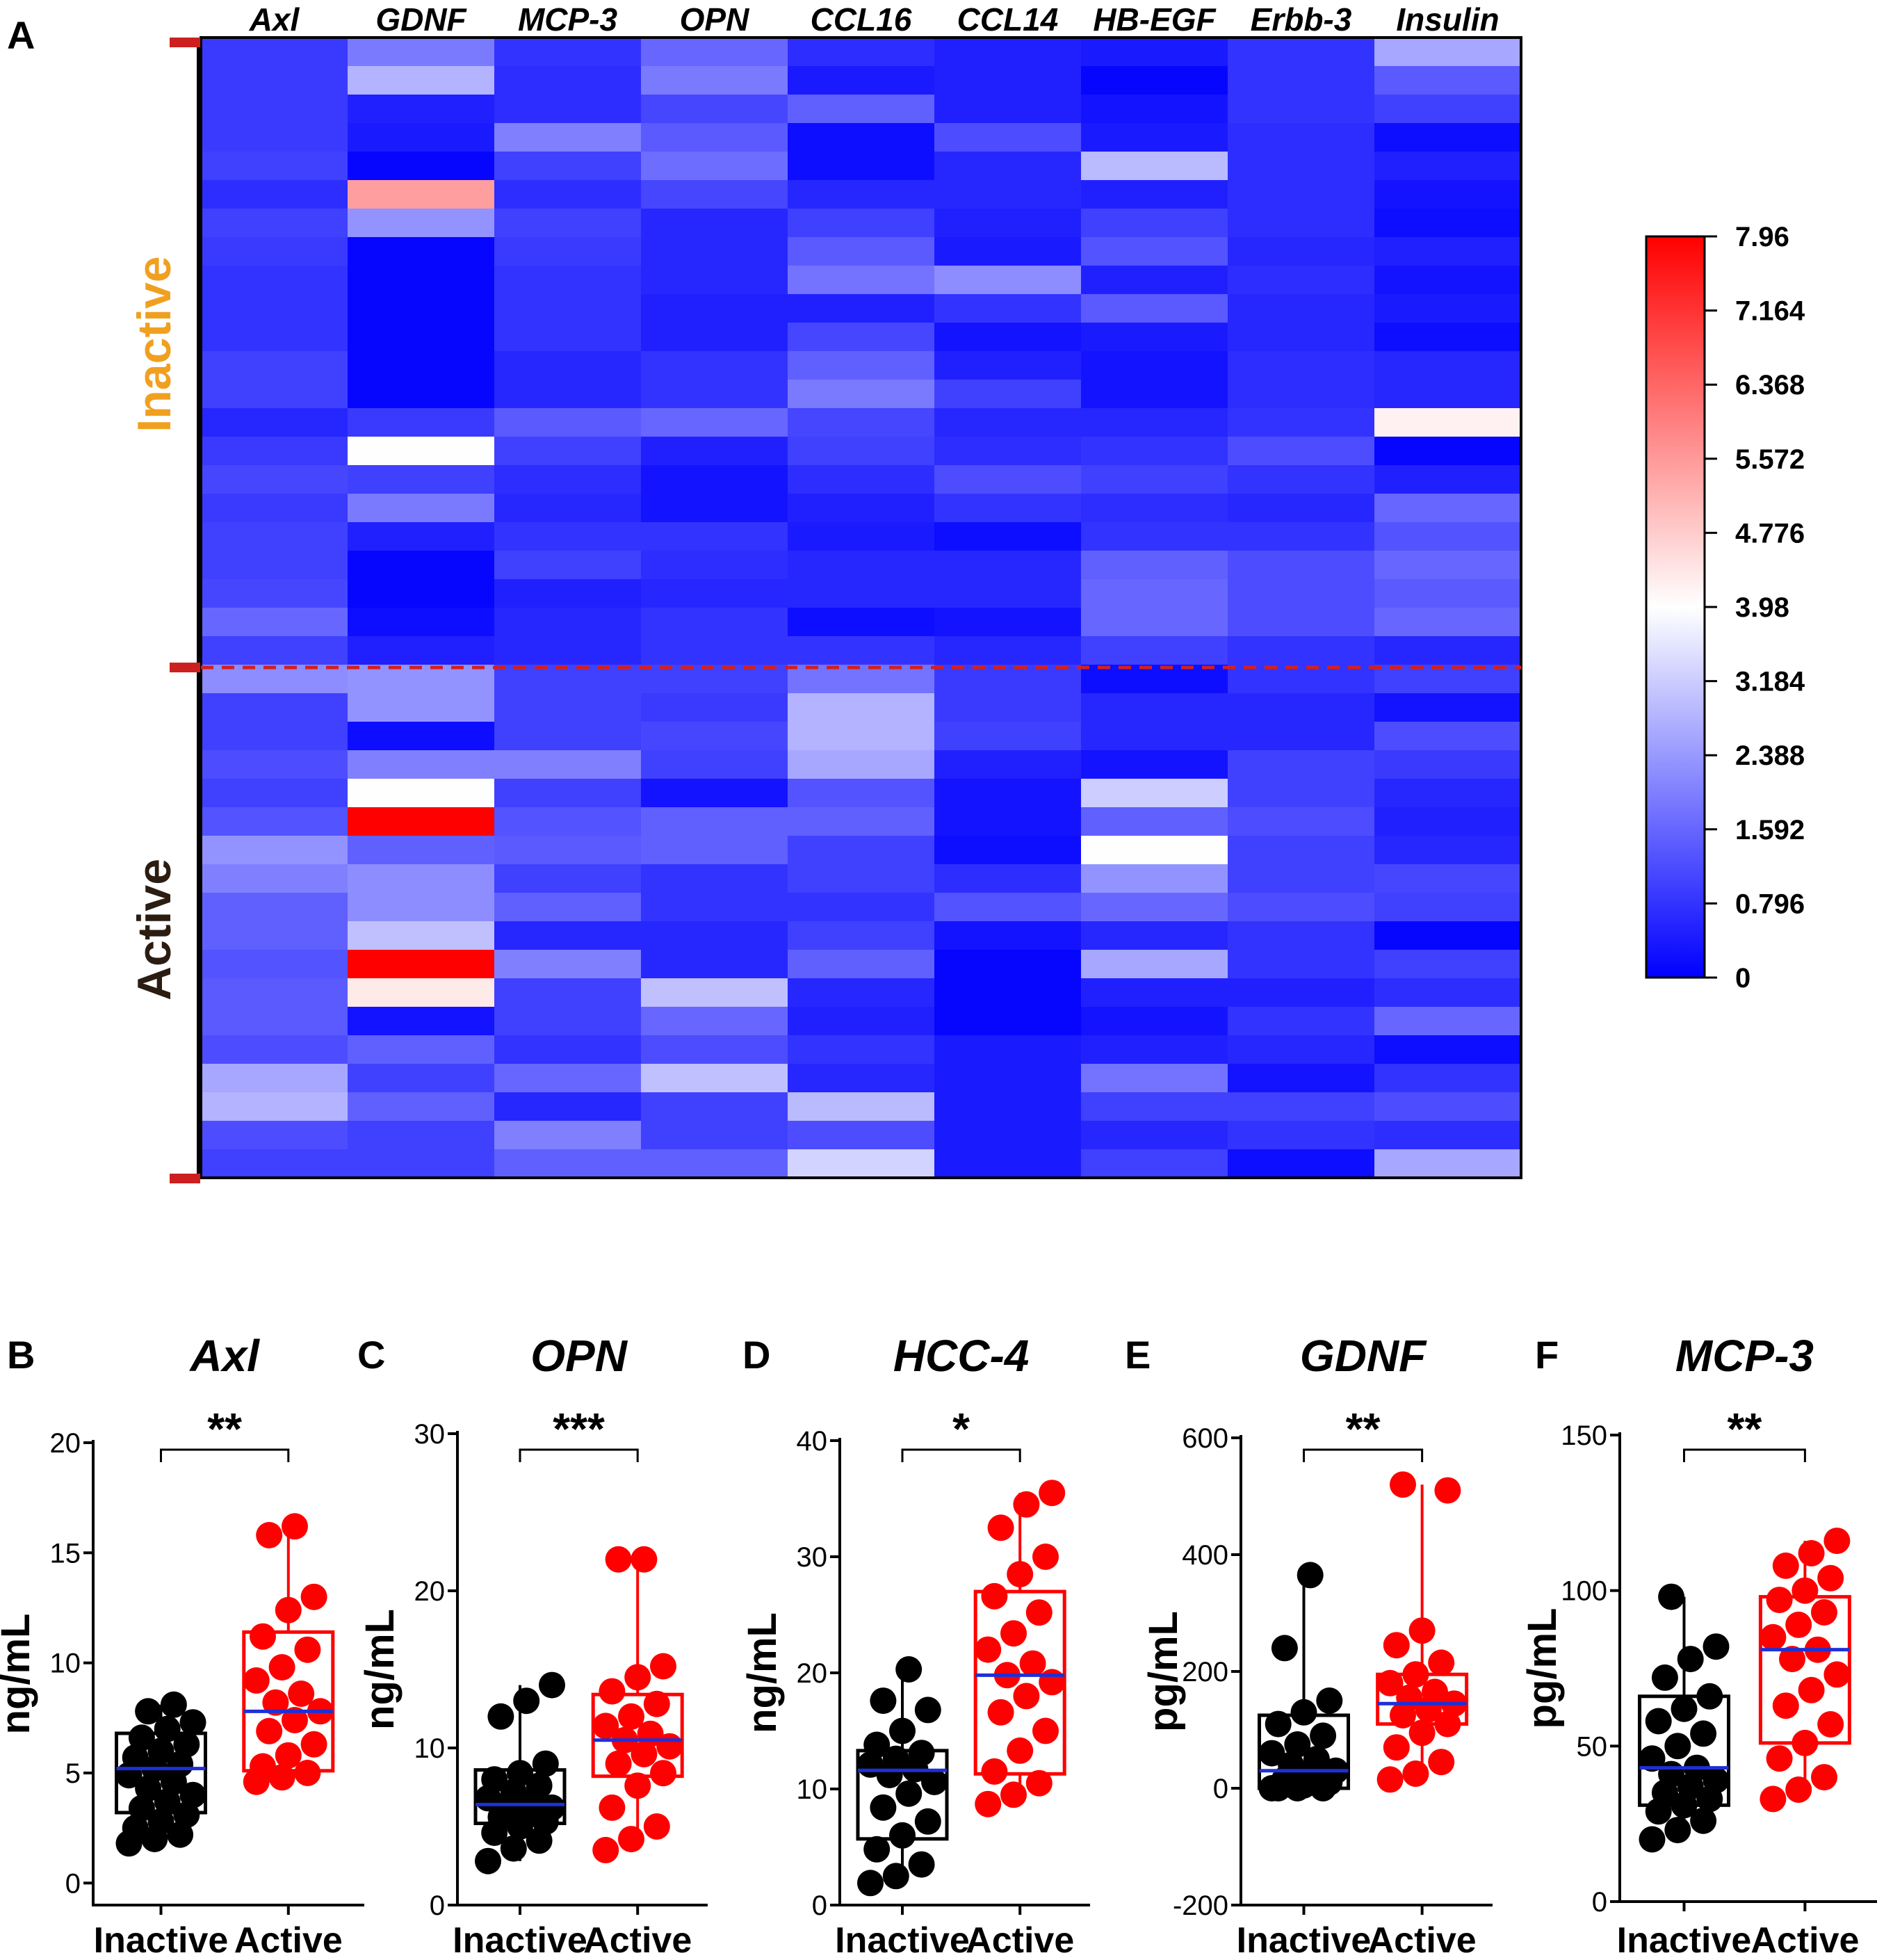 The width and height of the screenshot is (1877, 1960). What do you see at coordinates (961, 1356) in the screenshot?
I see `panel-title: HCC-4` at bounding box center [961, 1356].